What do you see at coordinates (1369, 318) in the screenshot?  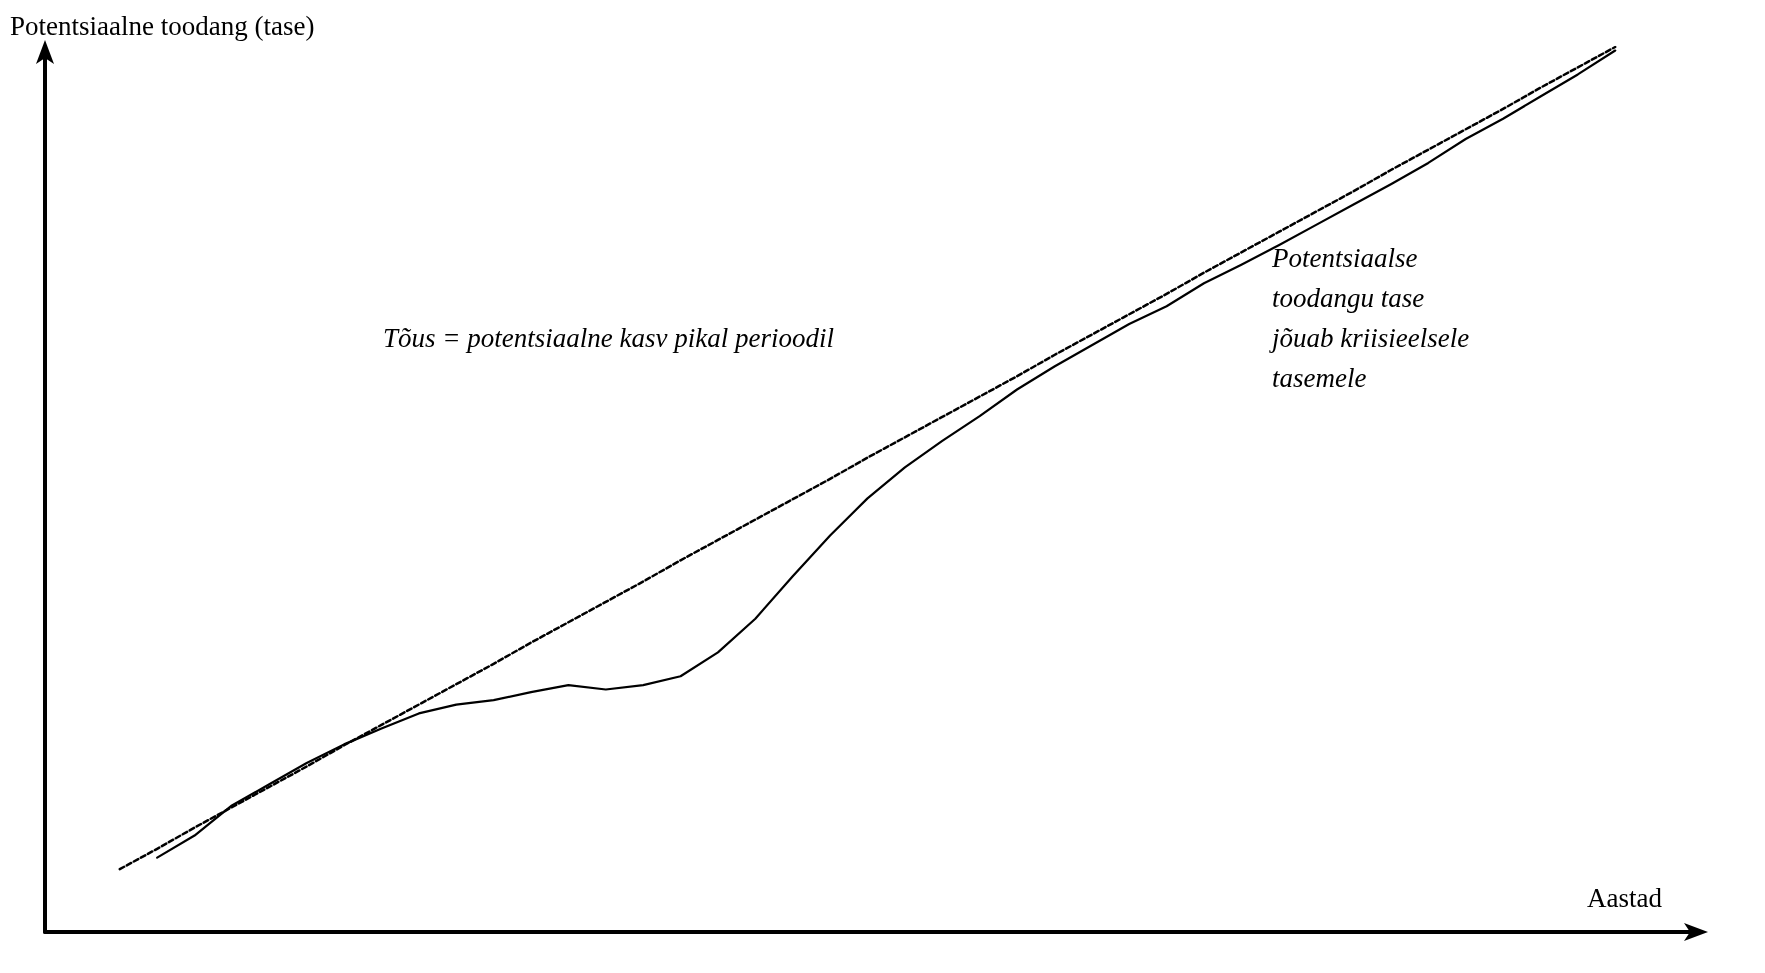 I see `annotation: Potentsiaalse toodangu tase jõuab kriisieelsele tasemele` at bounding box center [1369, 318].